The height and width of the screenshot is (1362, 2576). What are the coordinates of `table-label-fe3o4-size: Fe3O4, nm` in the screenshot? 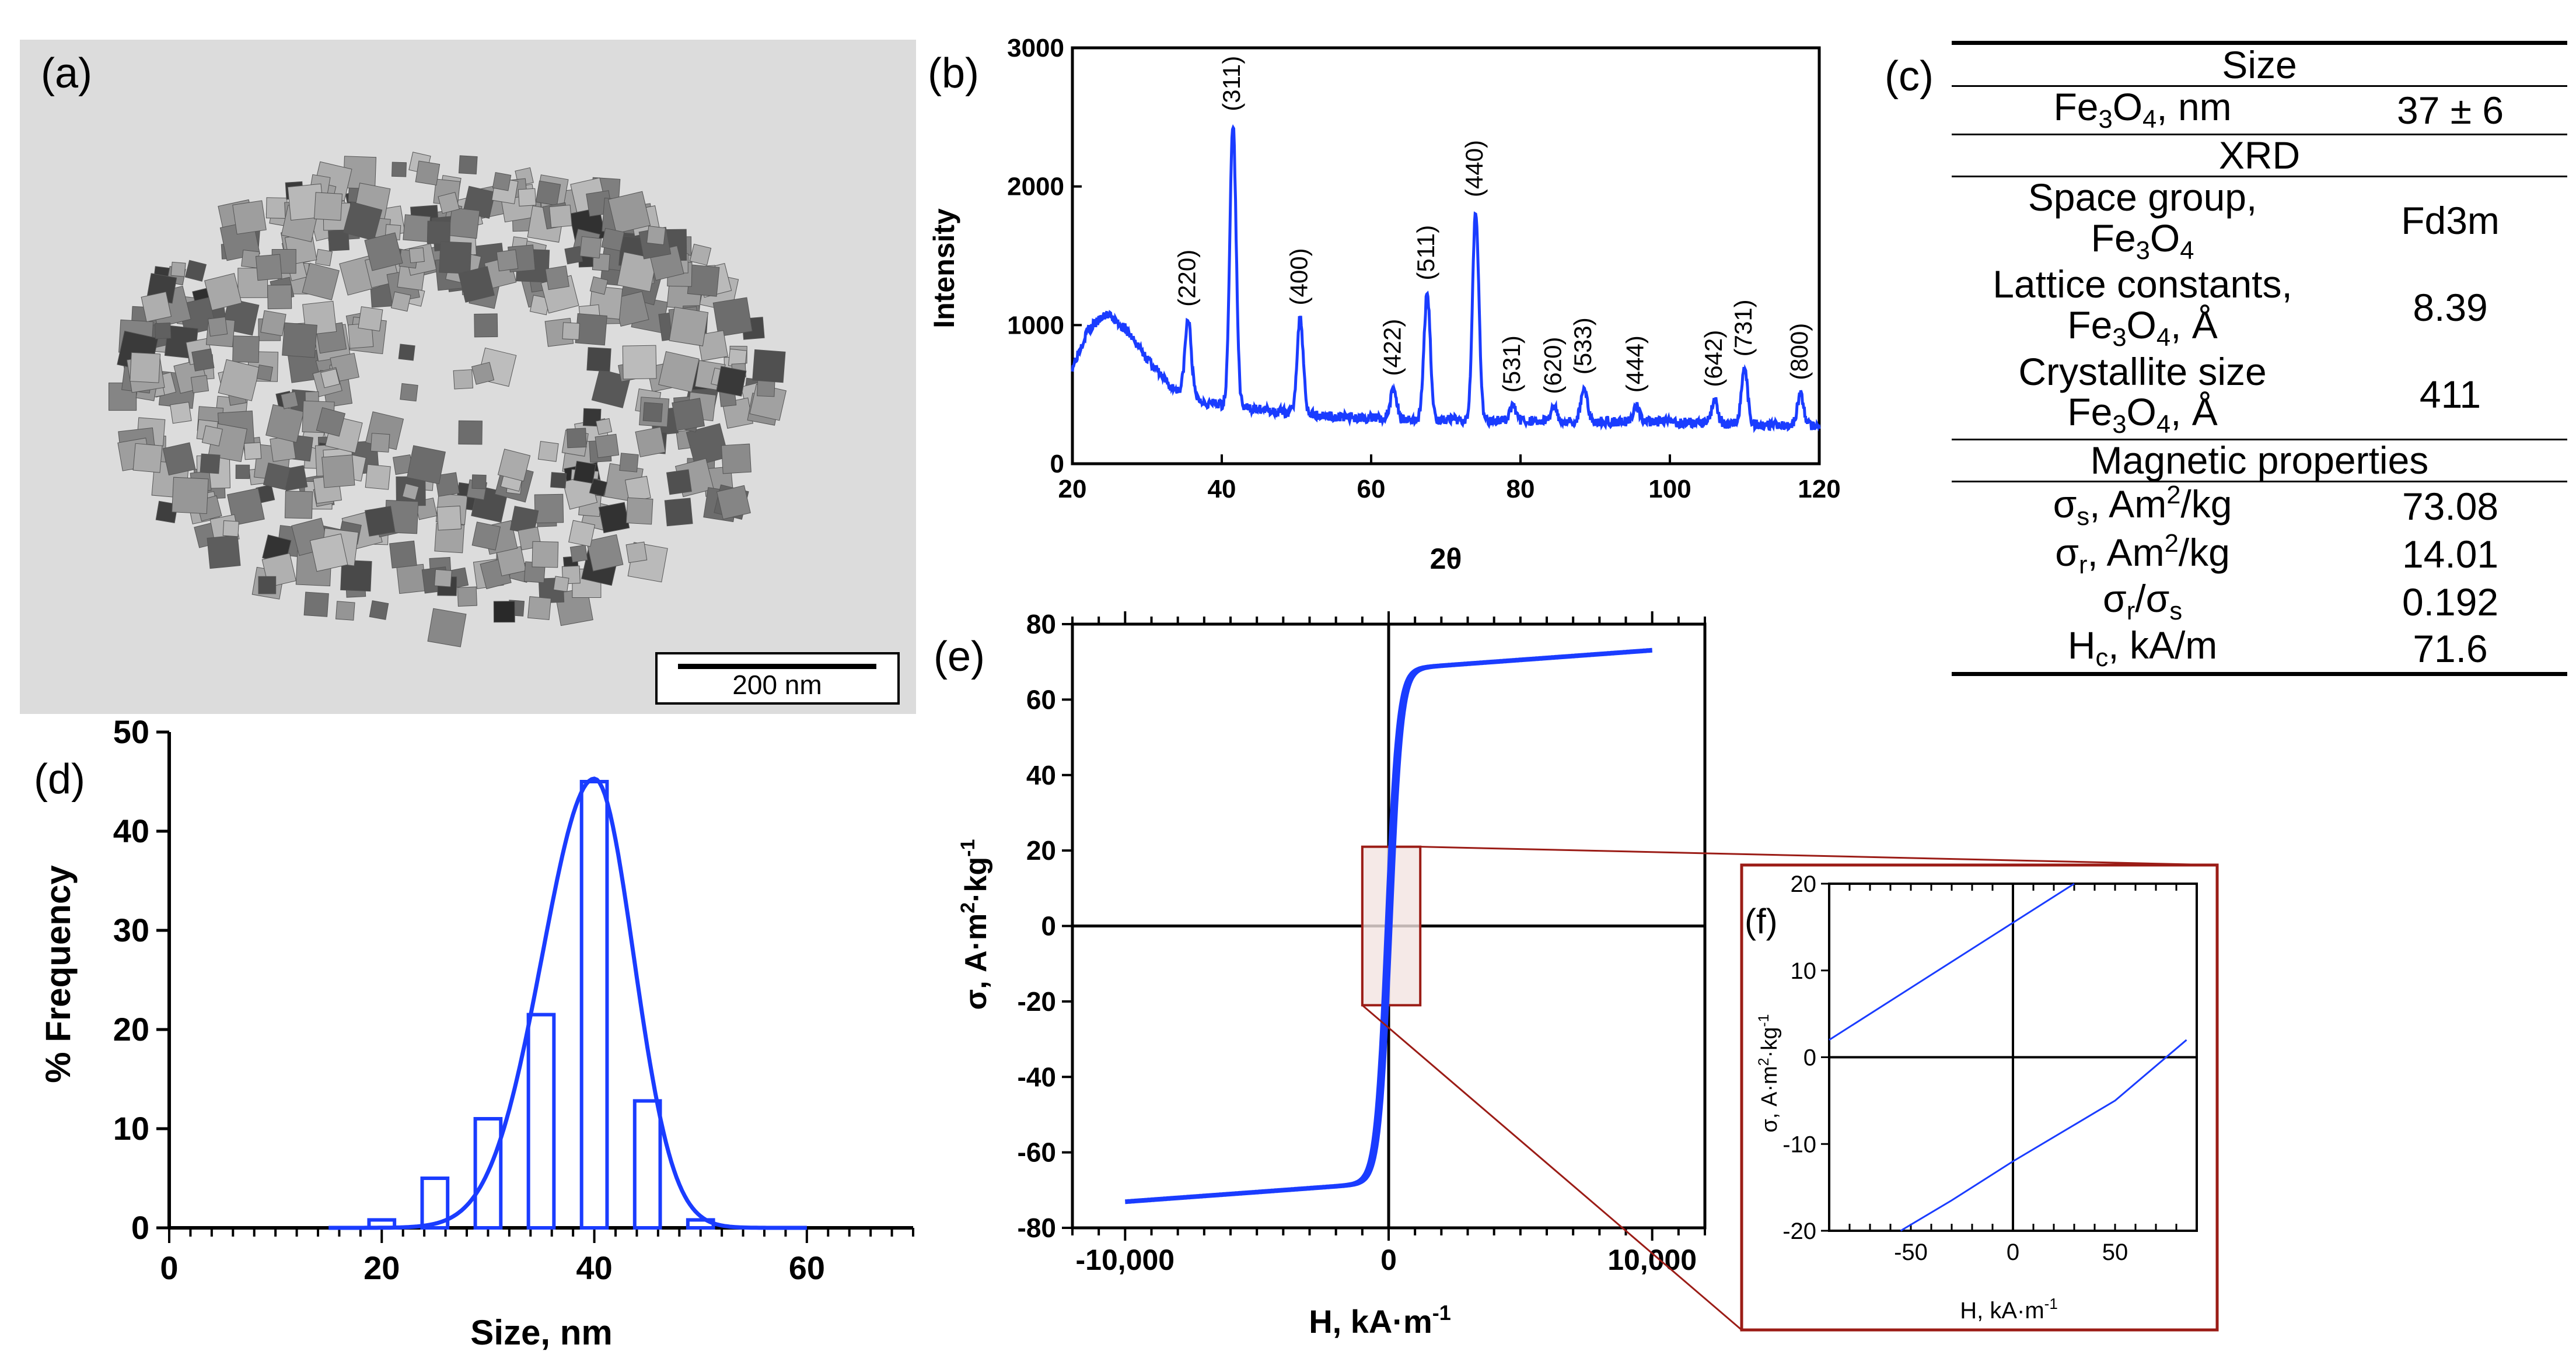 It's located at (2143, 110).